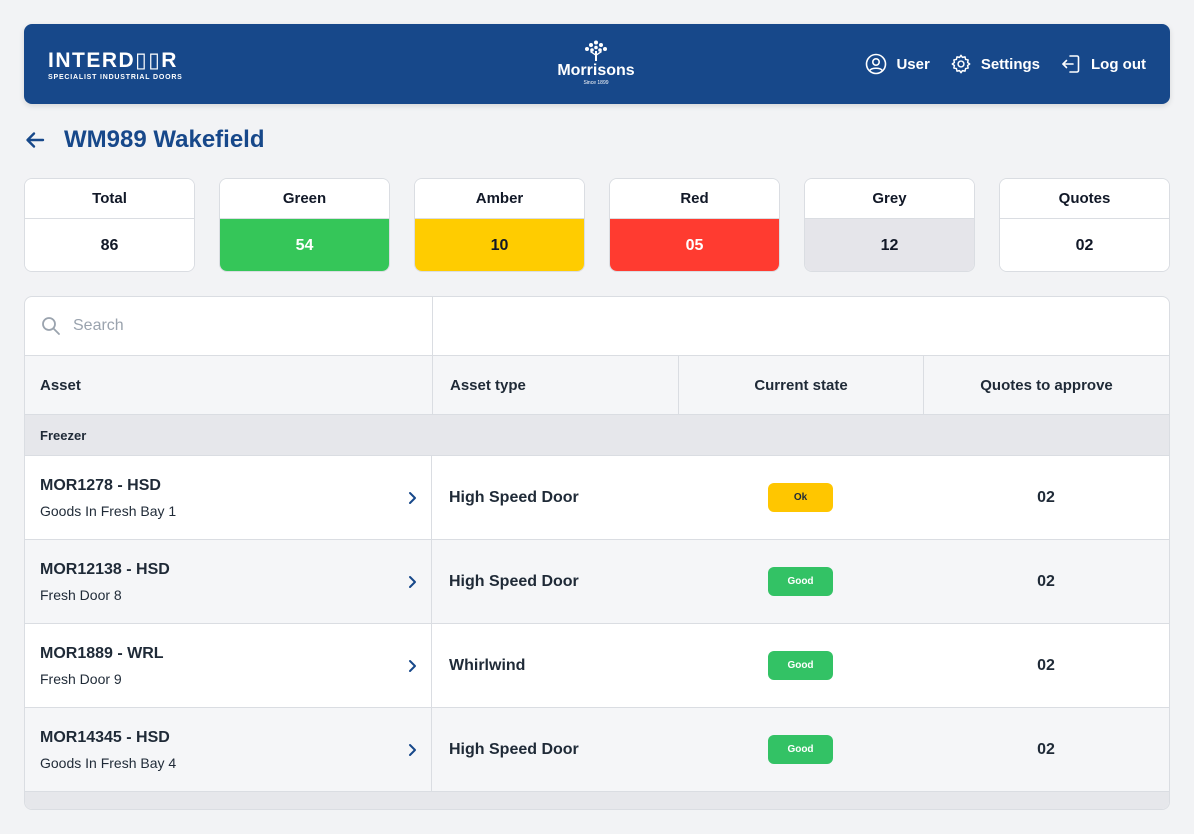 The height and width of the screenshot is (834, 1194). What do you see at coordinates (596, 70) in the screenshot?
I see `morrisons-logo-word: Morrisons` at bounding box center [596, 70].